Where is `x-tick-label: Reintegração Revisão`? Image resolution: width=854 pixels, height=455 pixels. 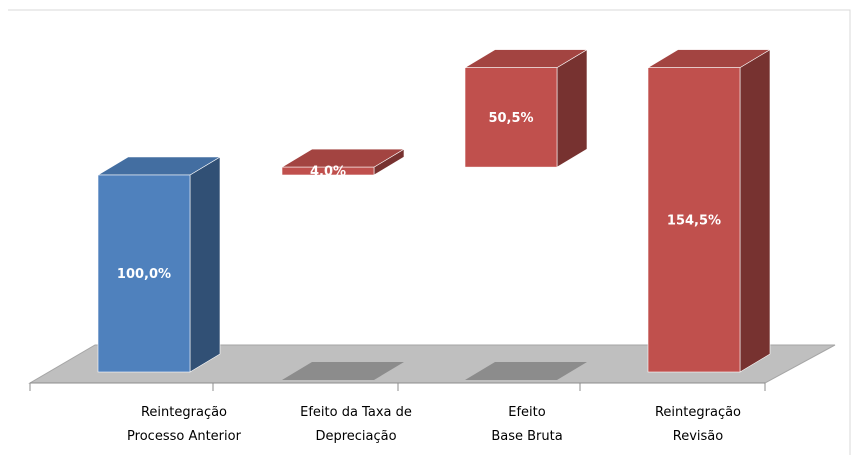 x-tick-label: Reintegração Revisão is located at coordinates (698, 424).